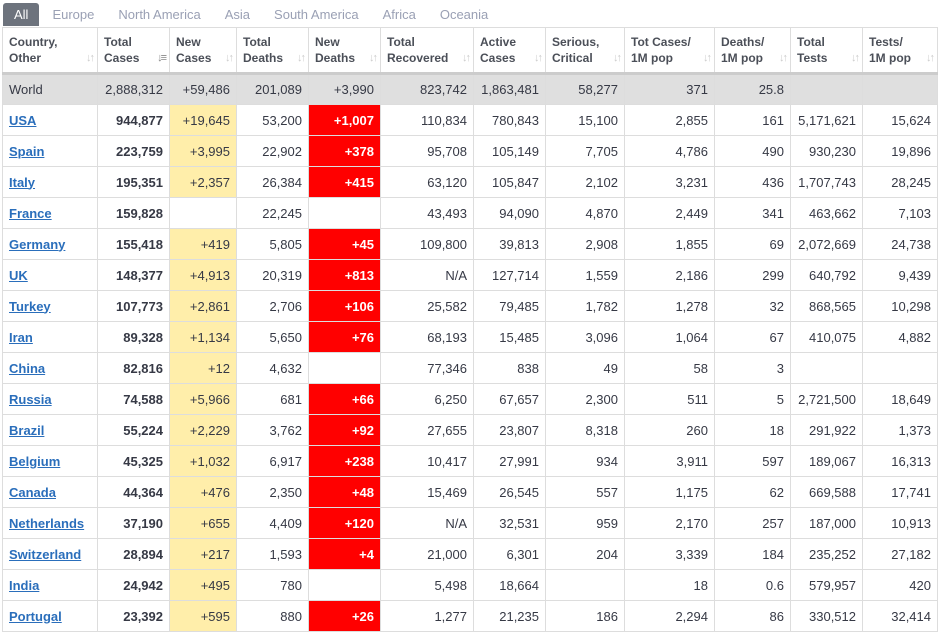  What do you see at coordinates (344, 306) in the screenshot?
I see `cell-new-deaths: +106` at bounding box center [344, 306].